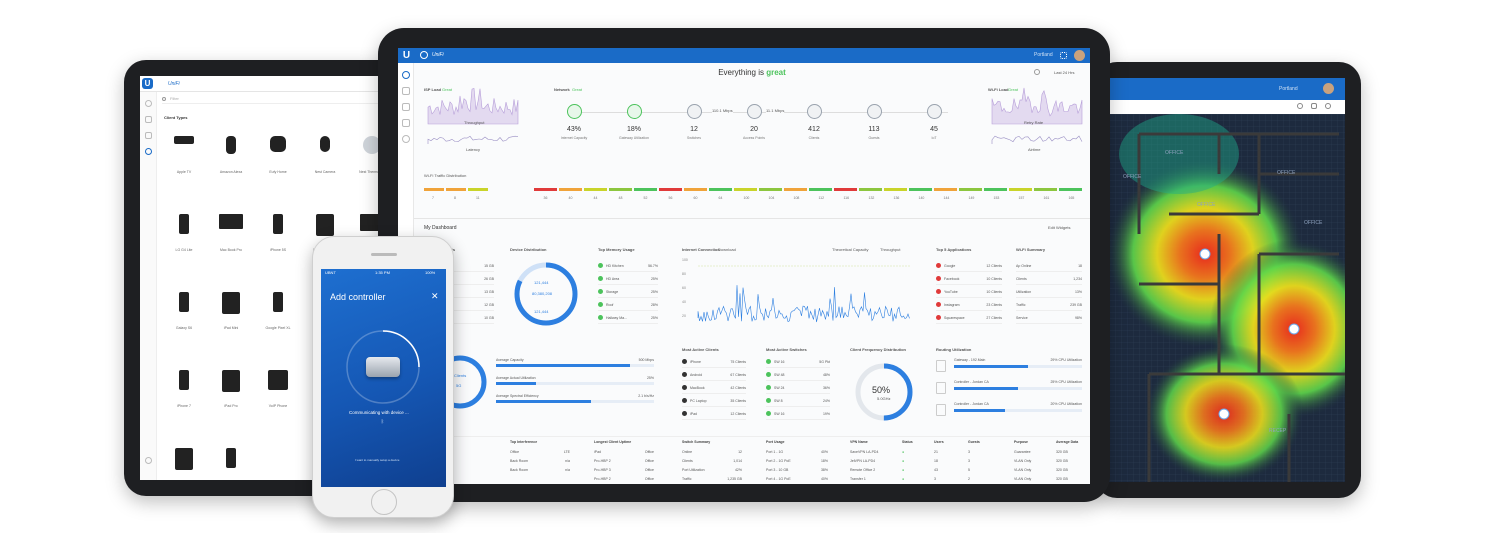 The image size is (1500, 533). I want to click on floor-plan-heatmap: OFFICE OFFICE OFFICE OFFICE OFFICE RECEP, so click(1227, 298).